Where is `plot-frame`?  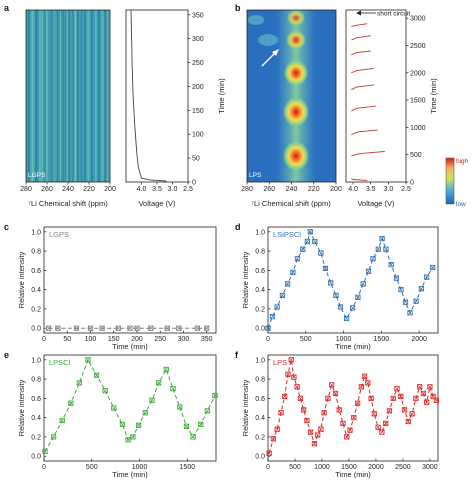 plot-frame is located at coordinates (353, 408).